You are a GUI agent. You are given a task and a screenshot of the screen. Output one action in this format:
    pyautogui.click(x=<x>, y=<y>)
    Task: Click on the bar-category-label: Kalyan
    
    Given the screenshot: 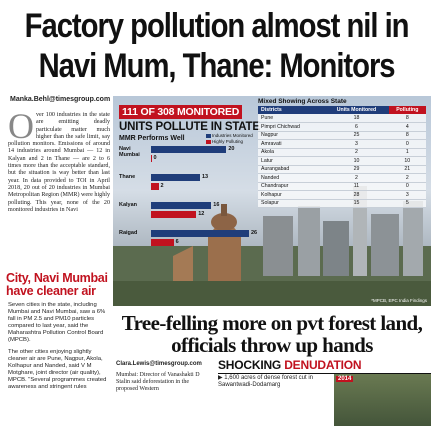 What is the action you would take?
    pyautogui.click(x=128, y=205)
    